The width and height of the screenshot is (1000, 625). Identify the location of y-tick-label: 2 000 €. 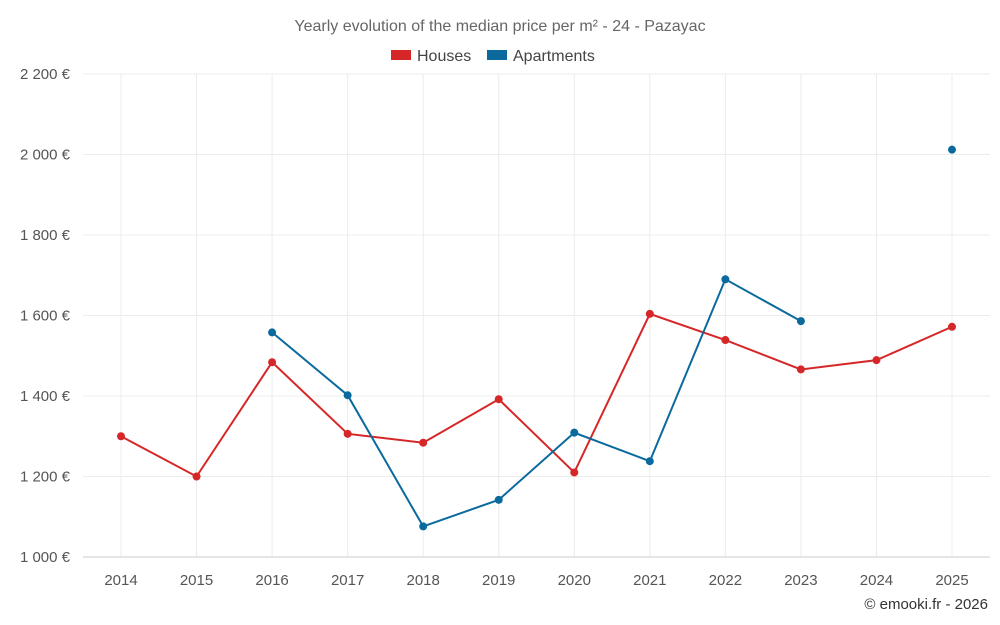
(45, 155).